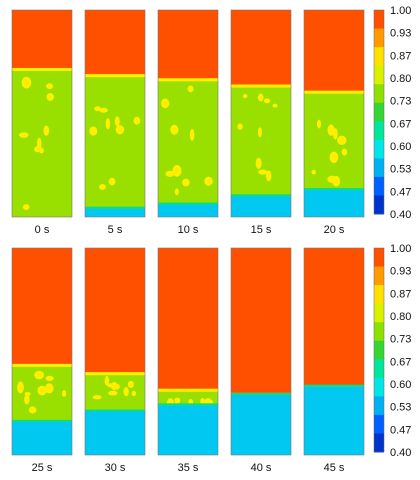 This screenshot has width=420, height=480. I want to click on time-label: 10 s, so click(188, 230).